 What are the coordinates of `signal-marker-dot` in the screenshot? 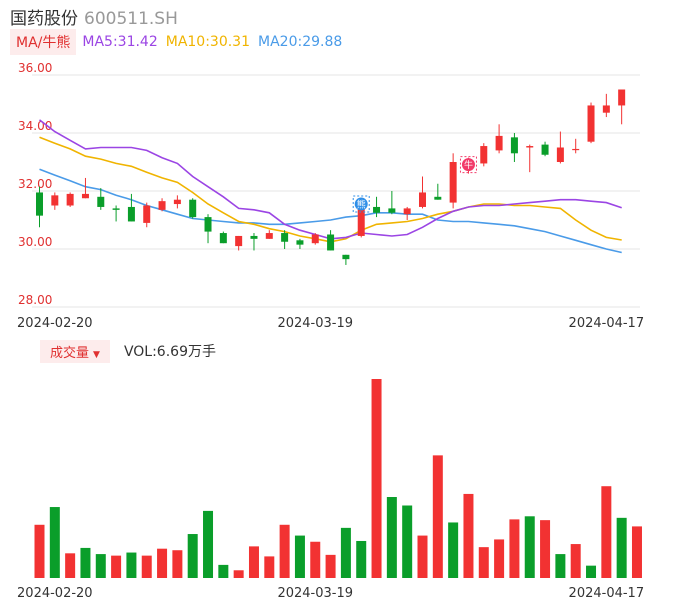 It's located at (361, 204).